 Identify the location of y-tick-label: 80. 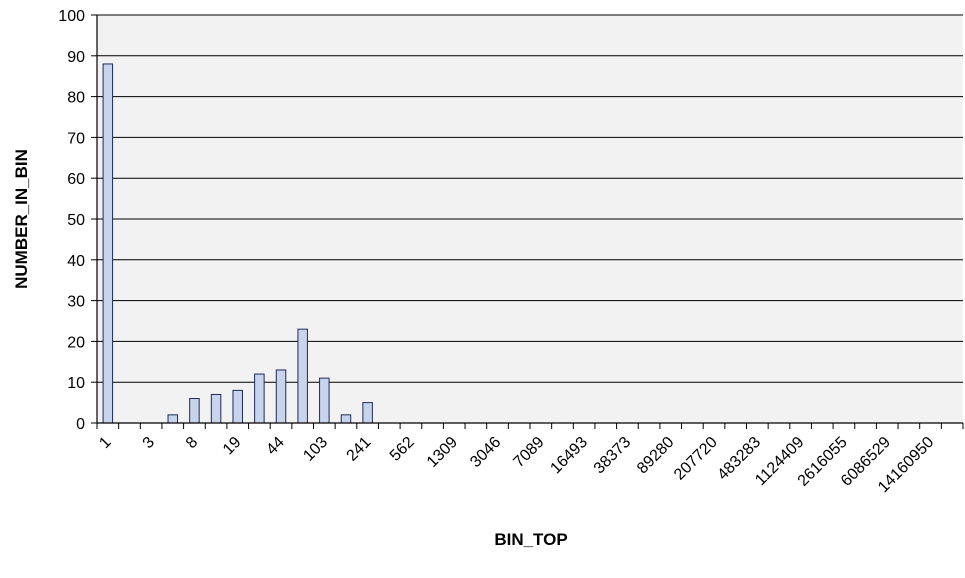
(76, 98).